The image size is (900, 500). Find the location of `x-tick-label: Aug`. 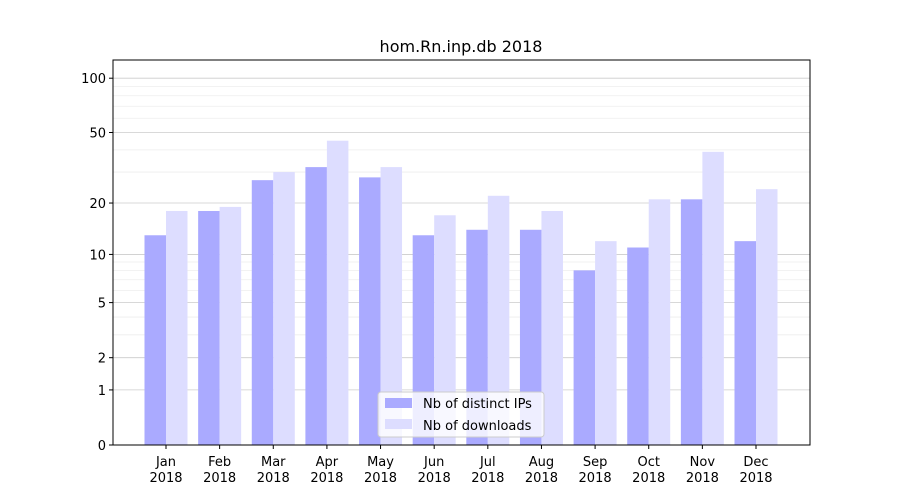

x-tick-label: Aug is located at coordinates (541, 462).